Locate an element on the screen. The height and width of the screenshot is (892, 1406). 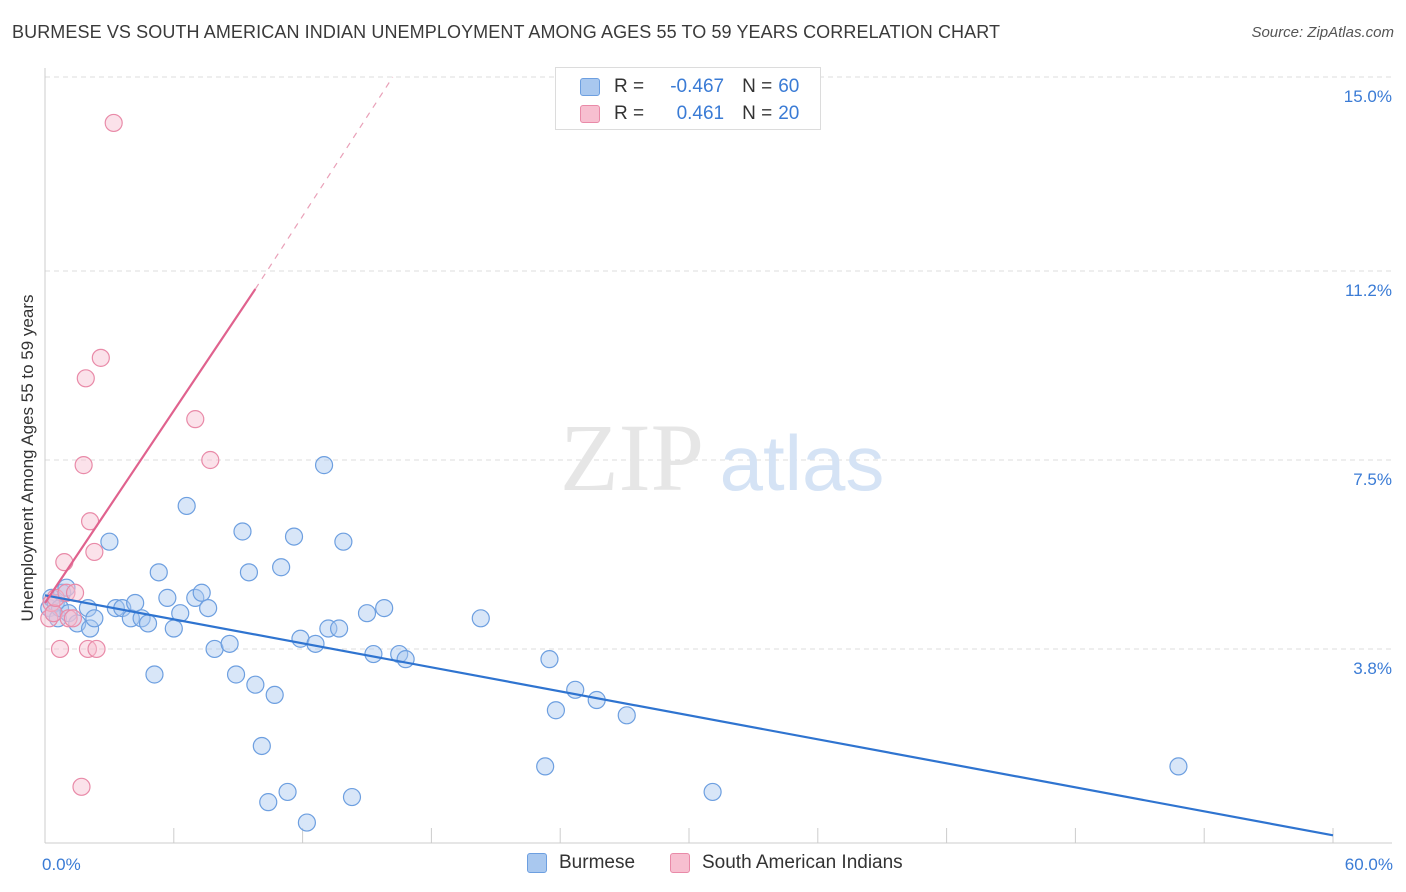
legend-r-value: -0.467 is located at coordinates (697, 86).